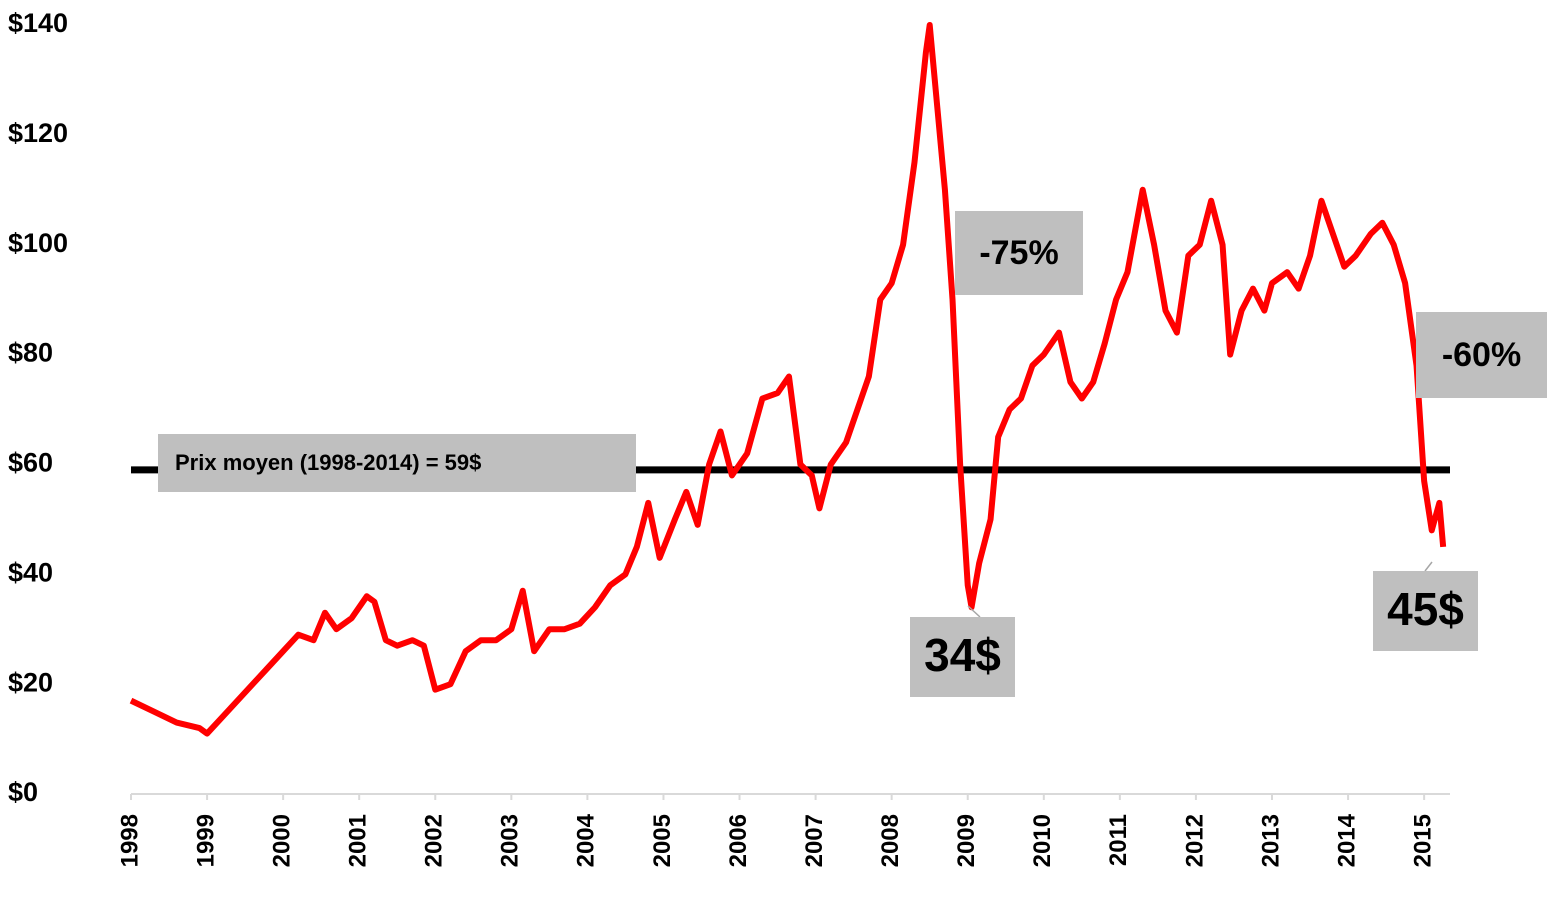  Describe the element at coordinates (1042, 840) in the screenshot. I see `x-tick-label: 2010` at that location.